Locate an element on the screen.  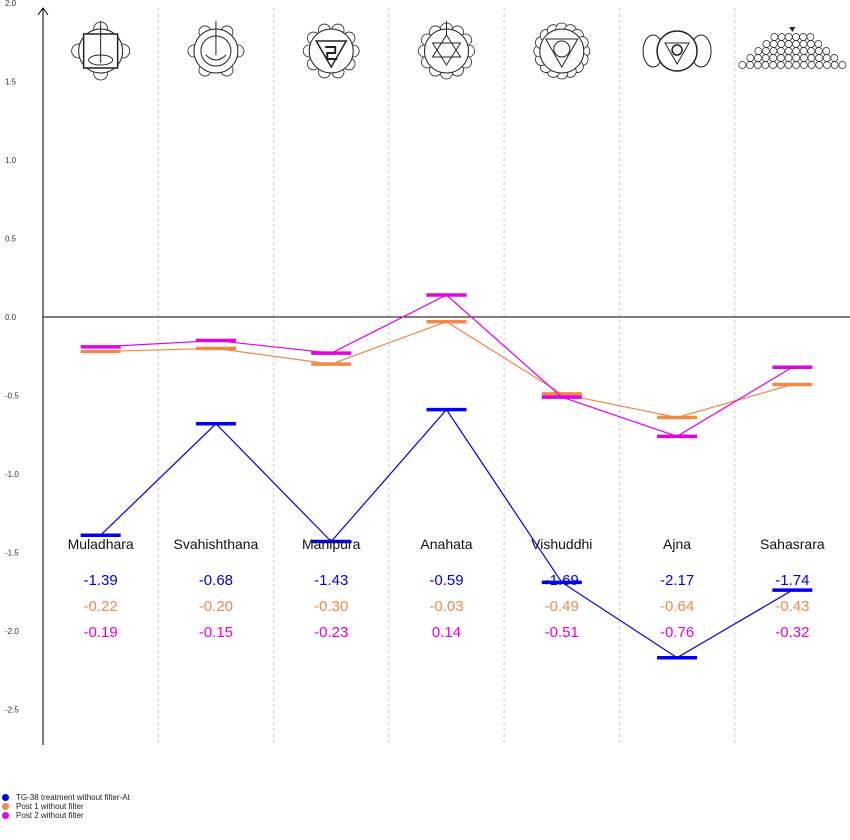
y-tick-label: -1.0 is located at coordinates (12, 474).